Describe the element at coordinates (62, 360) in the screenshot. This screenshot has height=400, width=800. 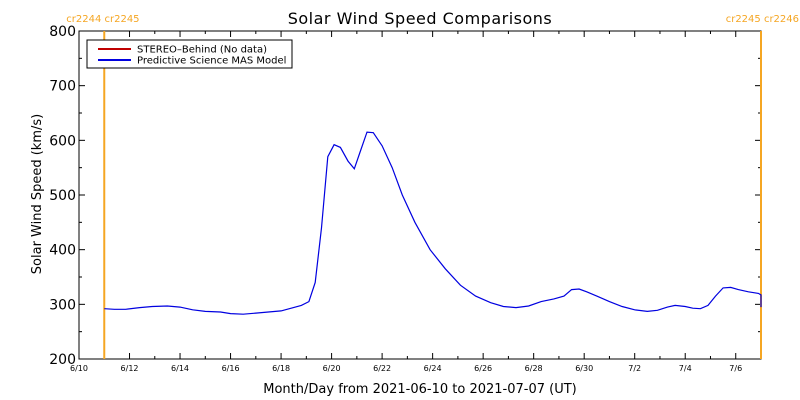
I see `y-tick-label: 200` at that location.